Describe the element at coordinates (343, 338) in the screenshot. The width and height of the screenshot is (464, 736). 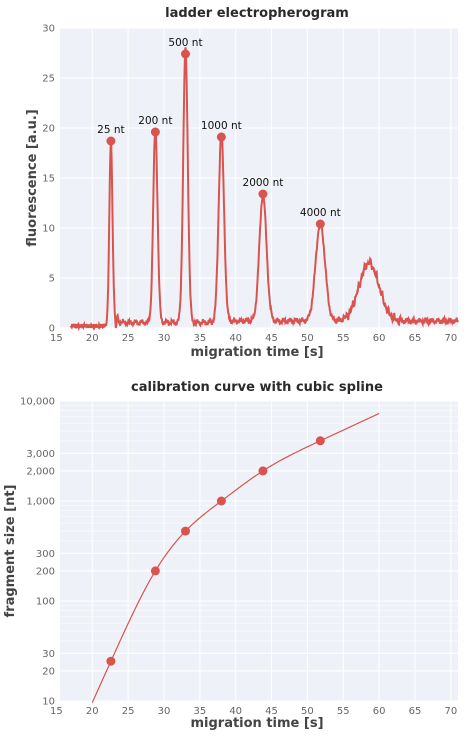
I see `chart1-x-tick-label: 55` at that location.